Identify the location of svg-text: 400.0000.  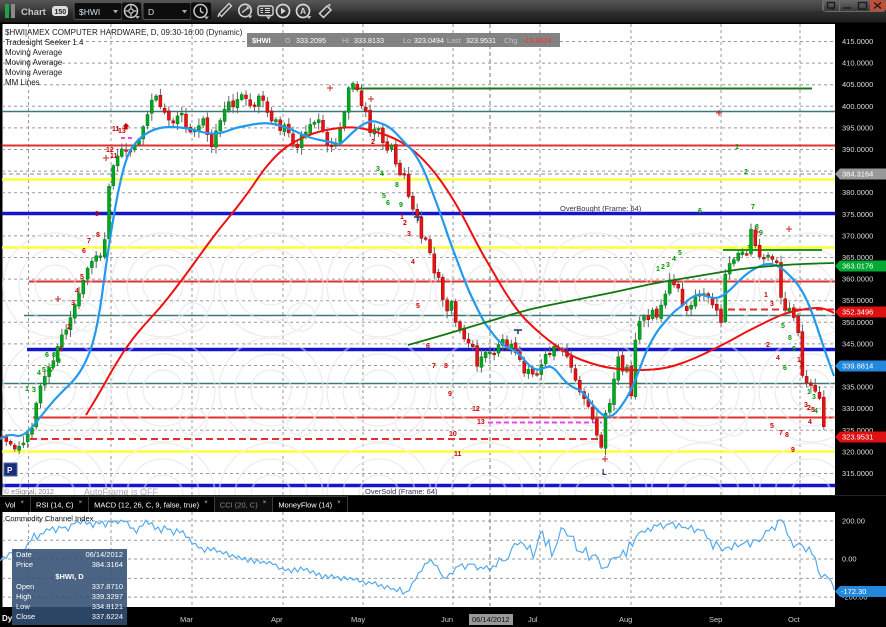
(857, 106).